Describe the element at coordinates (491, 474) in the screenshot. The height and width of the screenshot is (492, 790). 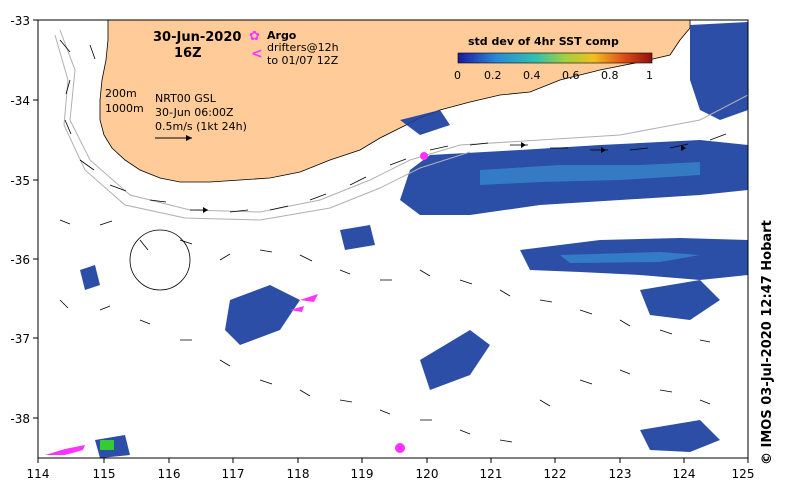
I see `x-tick-label: 121` at that location.